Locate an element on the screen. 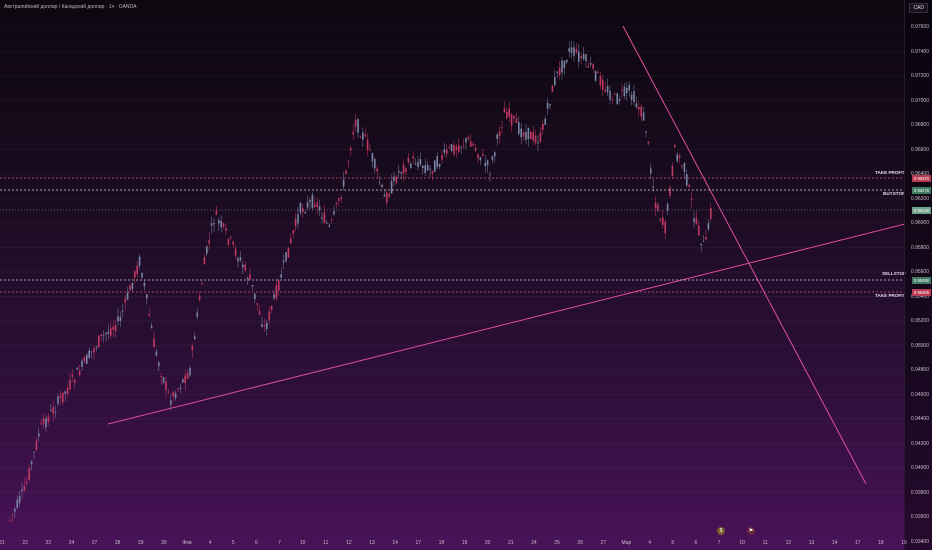 The height and width of the screenshot is (550, 932). event-icon: ⚑ is located at coordinates (751, 531).